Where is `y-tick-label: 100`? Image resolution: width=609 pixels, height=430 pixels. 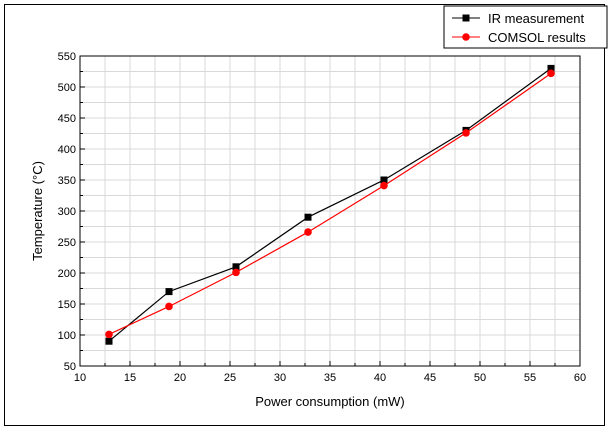
y-tick-label: 100 is located at coordinates (67, 336).